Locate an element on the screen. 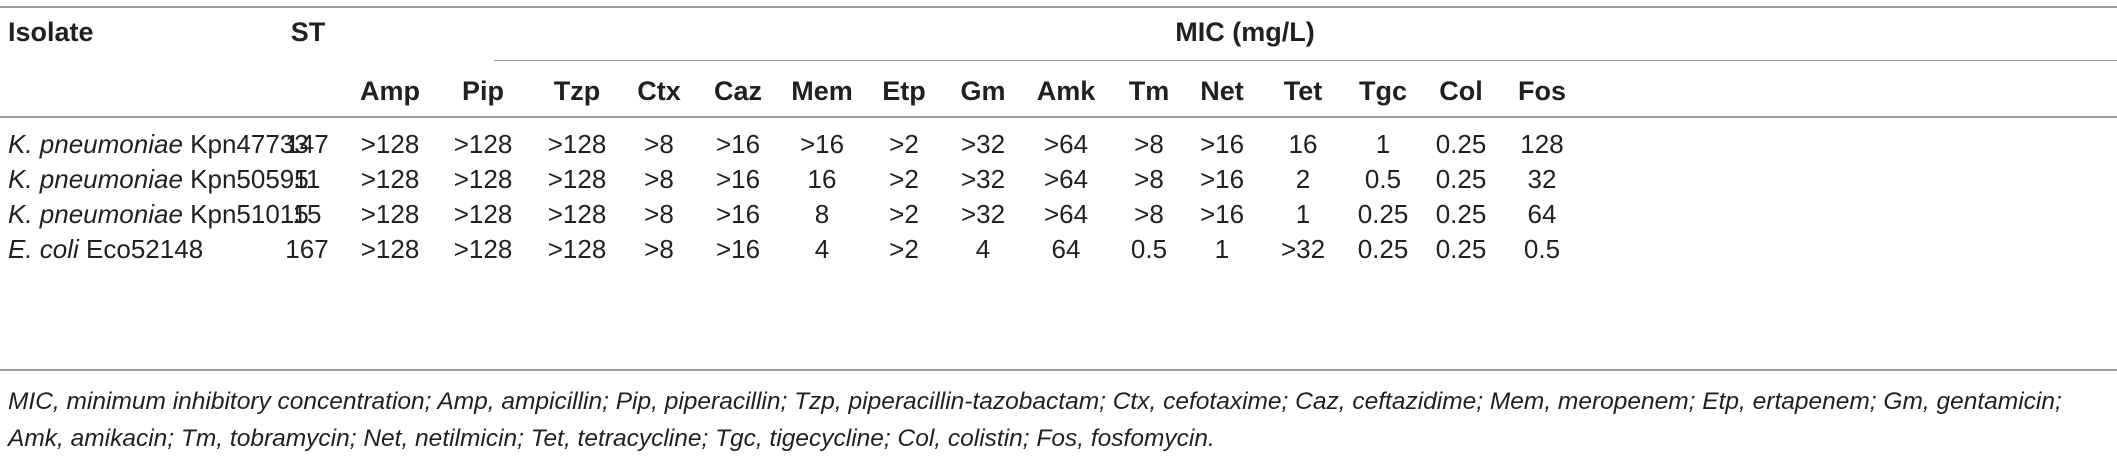 This screenshot has width=2117, height=457. st-cell: 167 is located at coordinates (307, 249).